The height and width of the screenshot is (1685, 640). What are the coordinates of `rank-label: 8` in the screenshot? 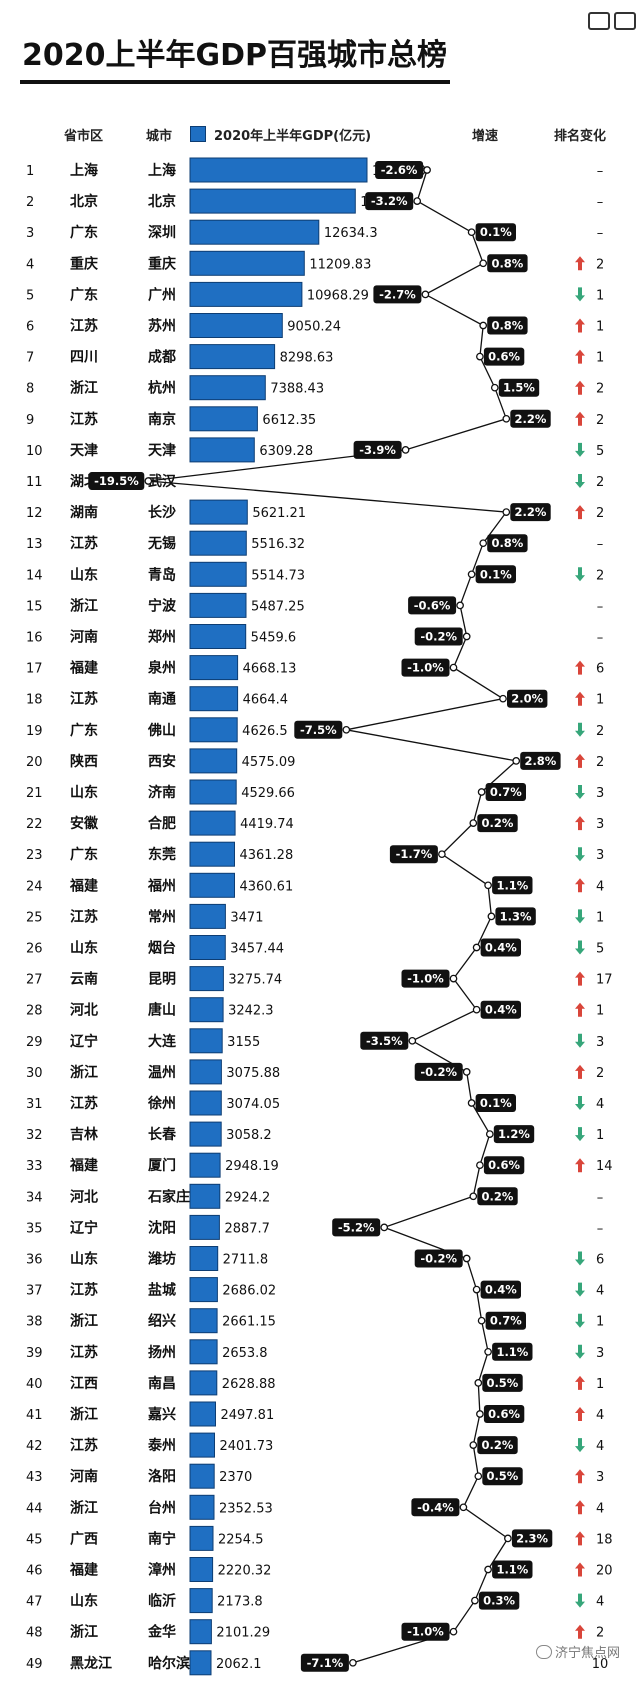 It's located at (30, 389).